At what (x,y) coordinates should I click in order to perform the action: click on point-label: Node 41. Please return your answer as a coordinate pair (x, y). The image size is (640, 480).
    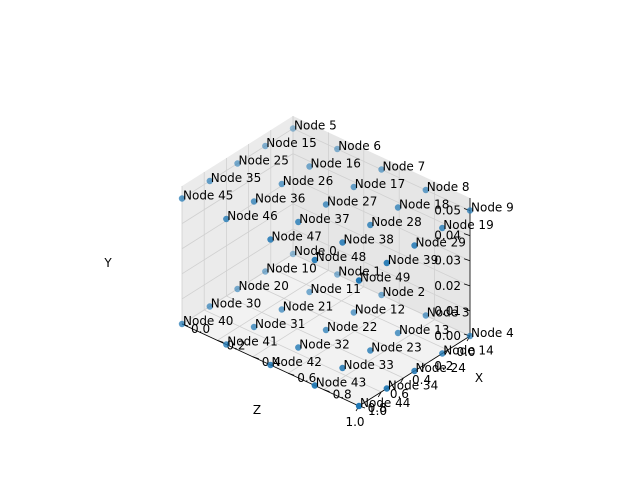
    Looking at the image, I should click on (252, 342).